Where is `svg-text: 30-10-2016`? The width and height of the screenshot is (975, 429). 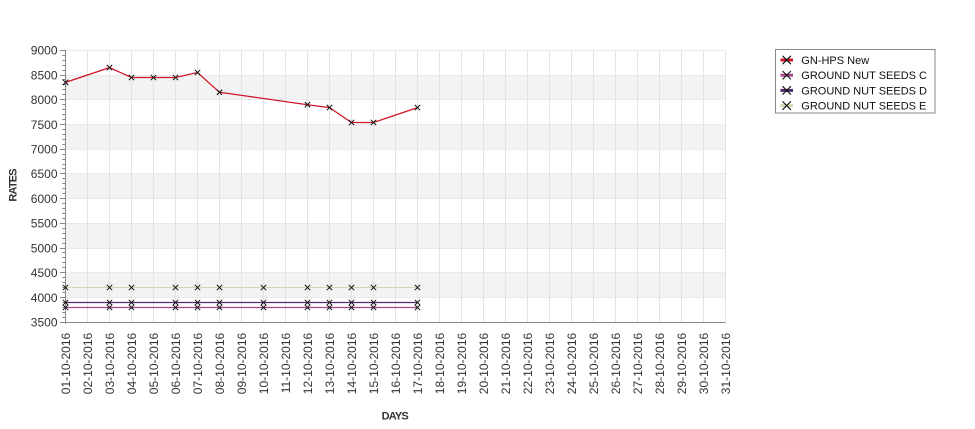
svg-text: 30-10-2016 is located at coordinates (704, 363).